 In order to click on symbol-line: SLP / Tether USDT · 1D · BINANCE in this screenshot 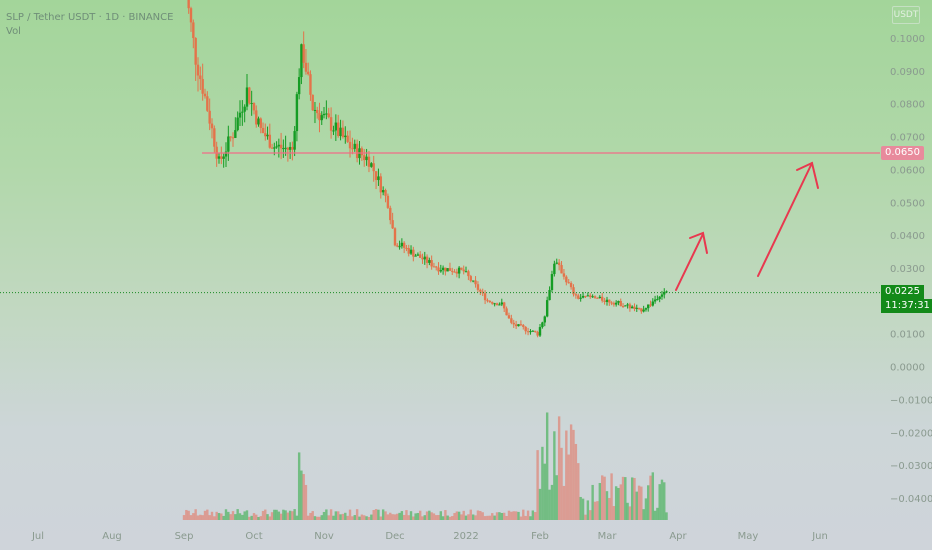, I will do `click(90, 17)`.